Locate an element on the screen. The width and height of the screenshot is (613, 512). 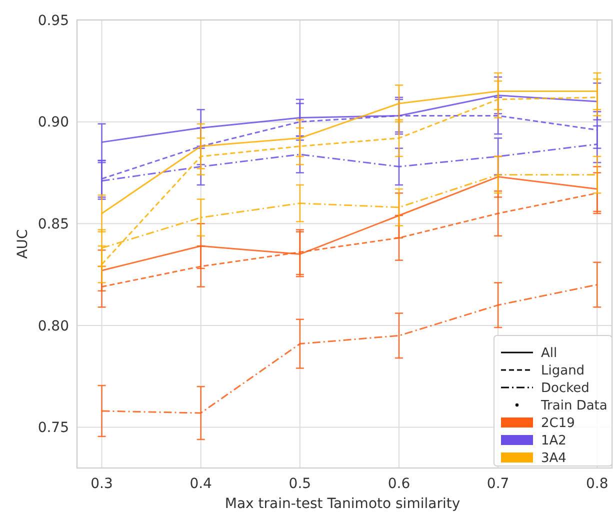
x-tick-label: 0.7 is located at coordinates (498, 484).